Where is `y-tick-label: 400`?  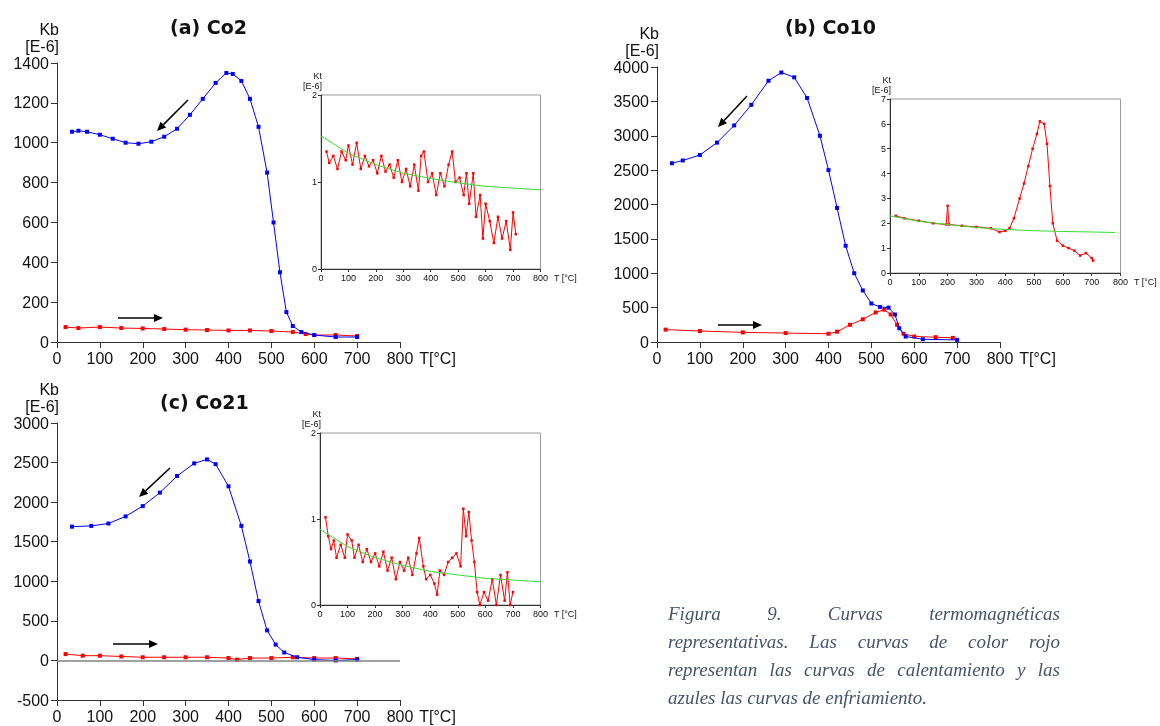
y-tick-label: 400 is located at coordinates (36, 262).